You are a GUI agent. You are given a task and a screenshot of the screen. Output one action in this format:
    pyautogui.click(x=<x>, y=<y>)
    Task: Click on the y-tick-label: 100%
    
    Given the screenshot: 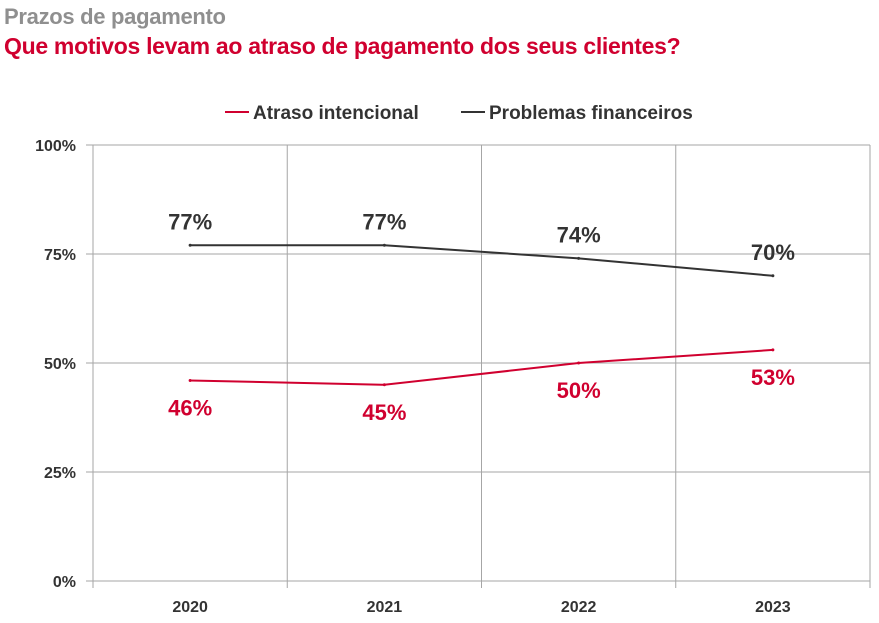 What is the action you would take?
    pyautogui.click(x=55, y=146)
    